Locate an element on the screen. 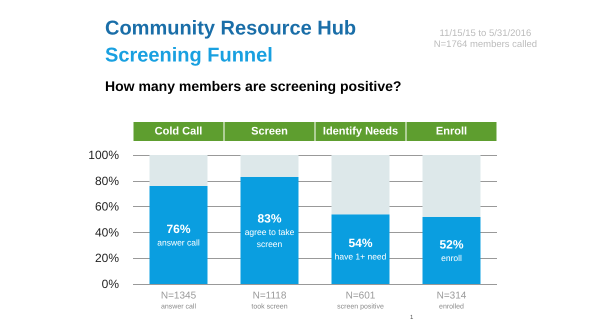 The image size is (592, 333). y-tick-label: 20% is located at coordinates (107, 258).